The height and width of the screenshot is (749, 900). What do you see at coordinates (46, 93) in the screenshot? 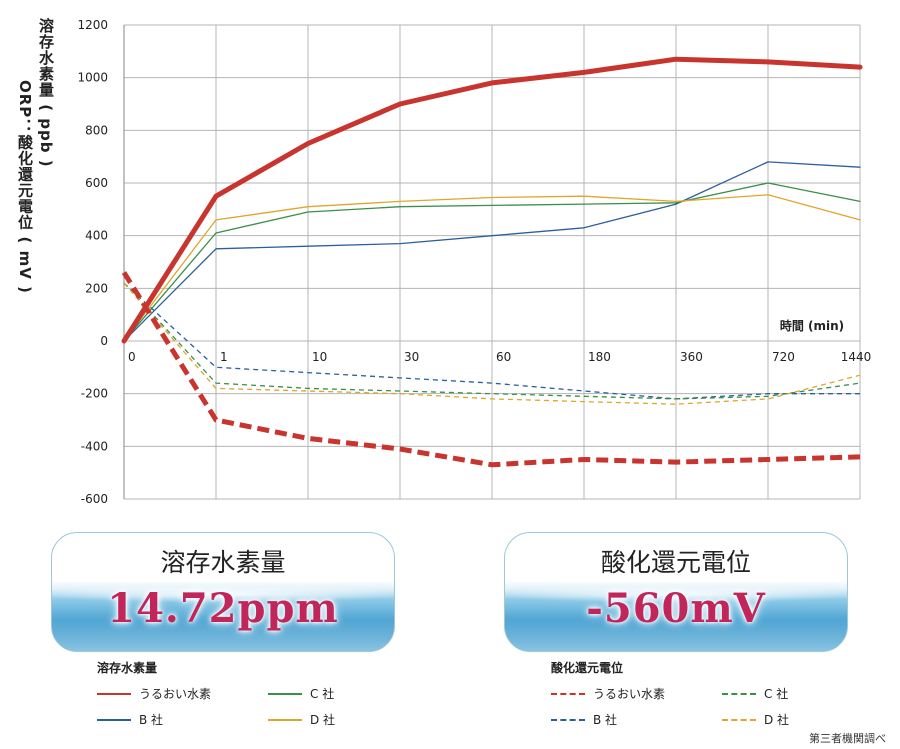
I see `y-axis-label-h2: 溶存水素量 ( ppb )` at bounding box center [46, 93].